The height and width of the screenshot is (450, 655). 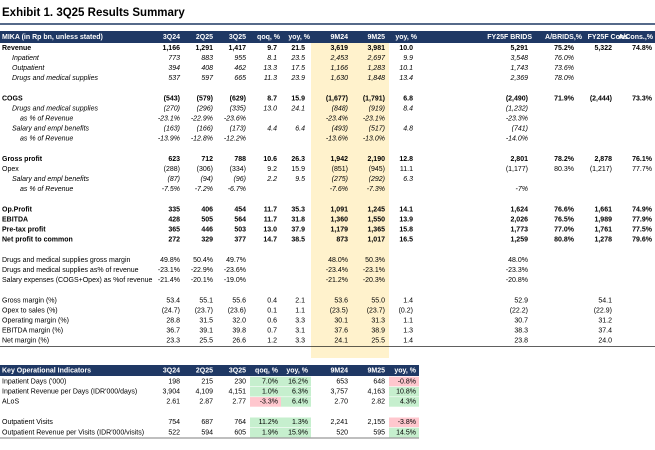 What do you see at coordinates (406, 240) in the screenshot?
I see `main-cell: 16.5` at bounding box center [406, 240].